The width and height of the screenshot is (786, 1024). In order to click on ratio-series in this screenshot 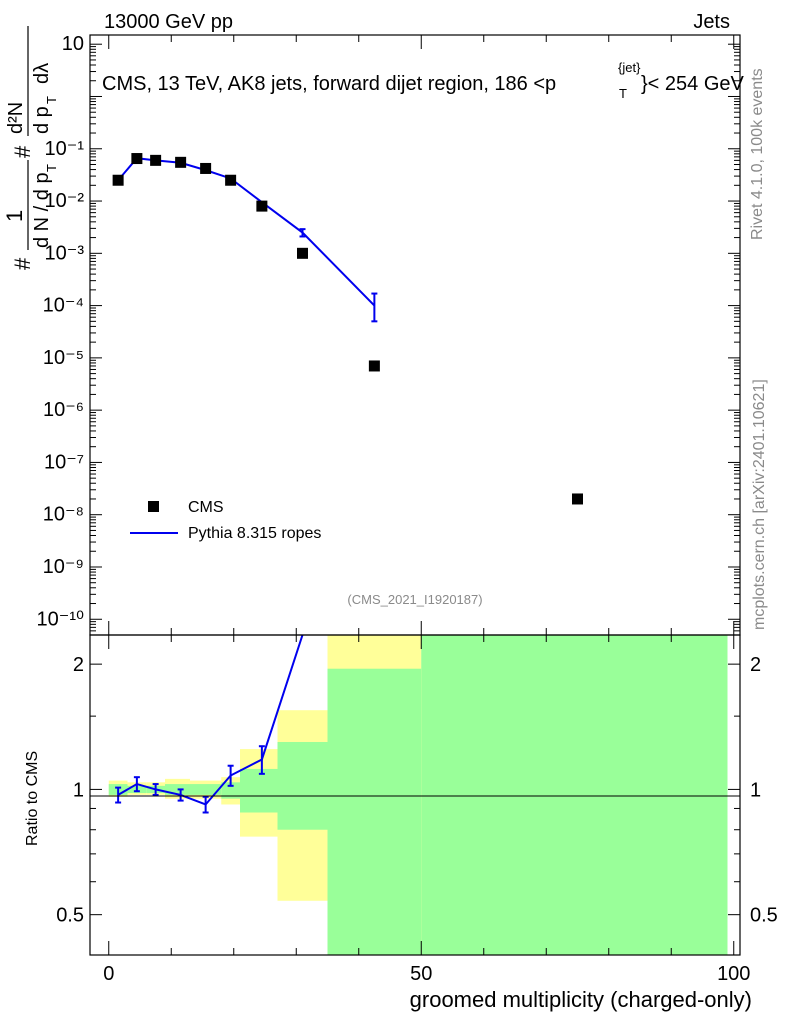, I will do `click(209, 724)`.